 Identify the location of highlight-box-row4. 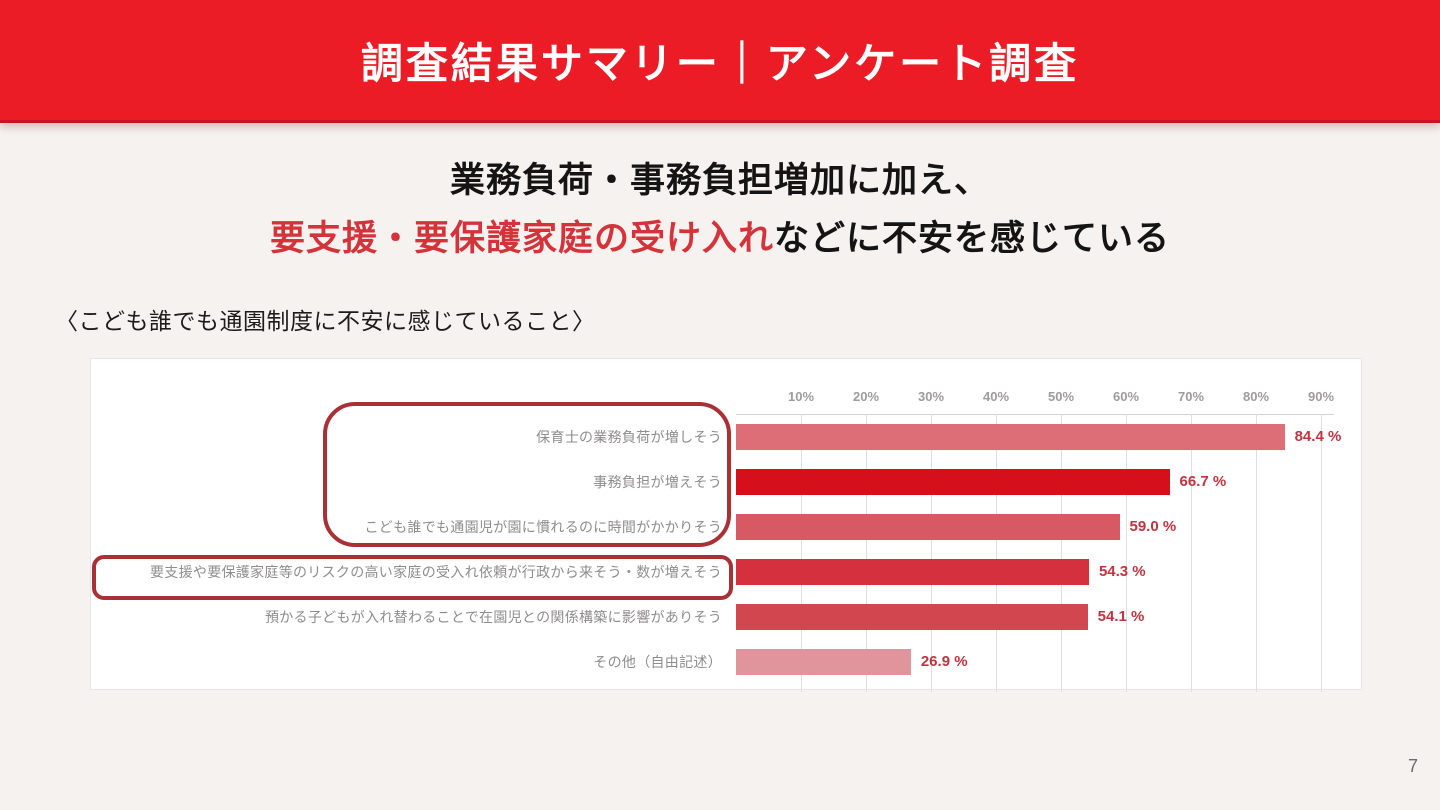
(412, 577).